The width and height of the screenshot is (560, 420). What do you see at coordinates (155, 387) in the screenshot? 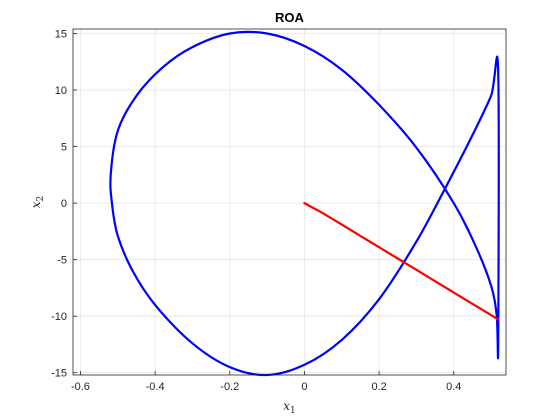
I see `x-tick-label: -0.4` at bounding box center [155, 387].